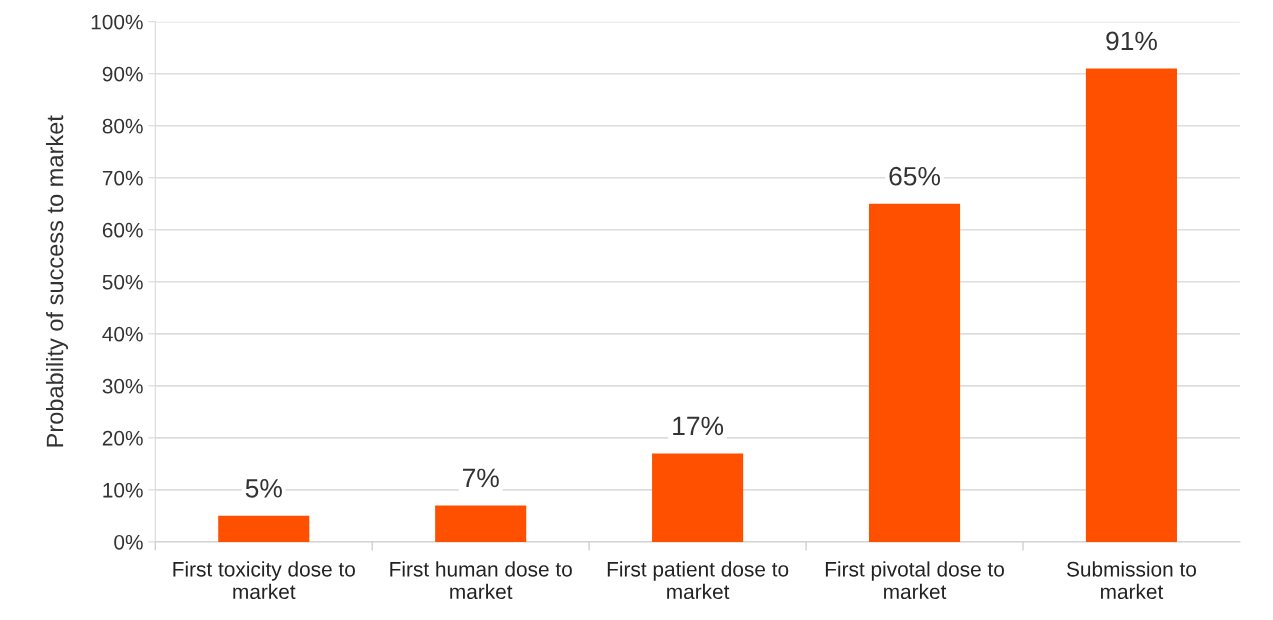  I want to click on y-tick-label: 40%, so click(122, 334).